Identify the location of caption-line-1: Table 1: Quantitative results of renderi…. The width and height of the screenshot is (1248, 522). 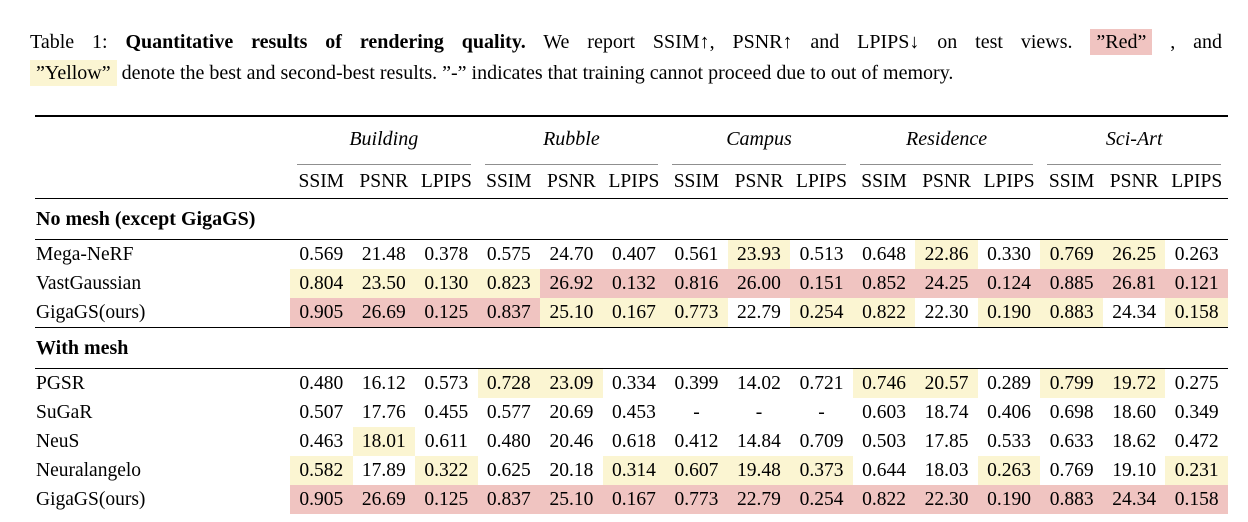
(626, 42).